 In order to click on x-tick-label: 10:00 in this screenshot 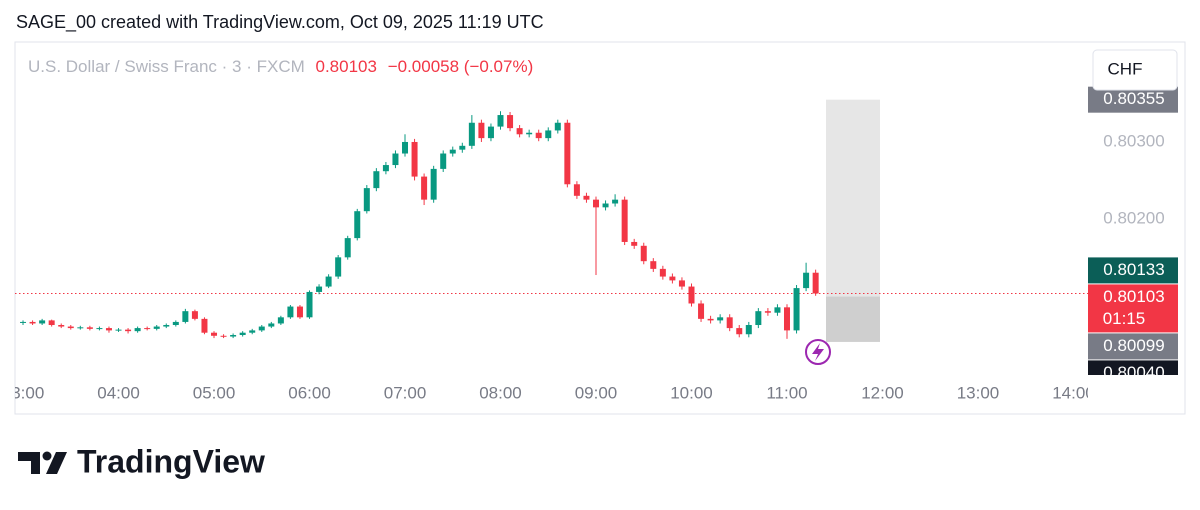, I will do `click(691, 392)`.